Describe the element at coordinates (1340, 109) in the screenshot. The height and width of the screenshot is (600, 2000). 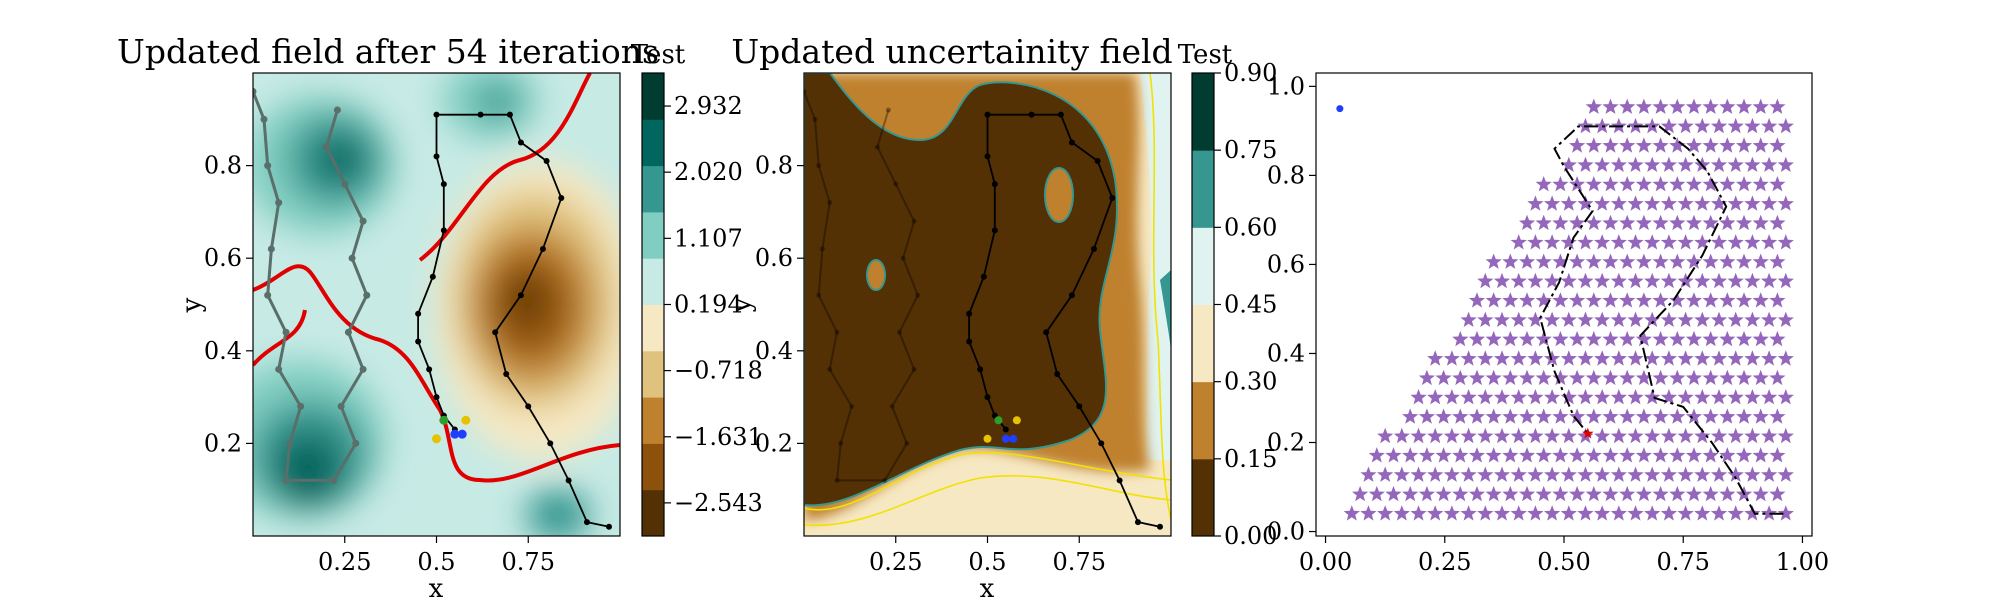
I see `start-point` at that location.